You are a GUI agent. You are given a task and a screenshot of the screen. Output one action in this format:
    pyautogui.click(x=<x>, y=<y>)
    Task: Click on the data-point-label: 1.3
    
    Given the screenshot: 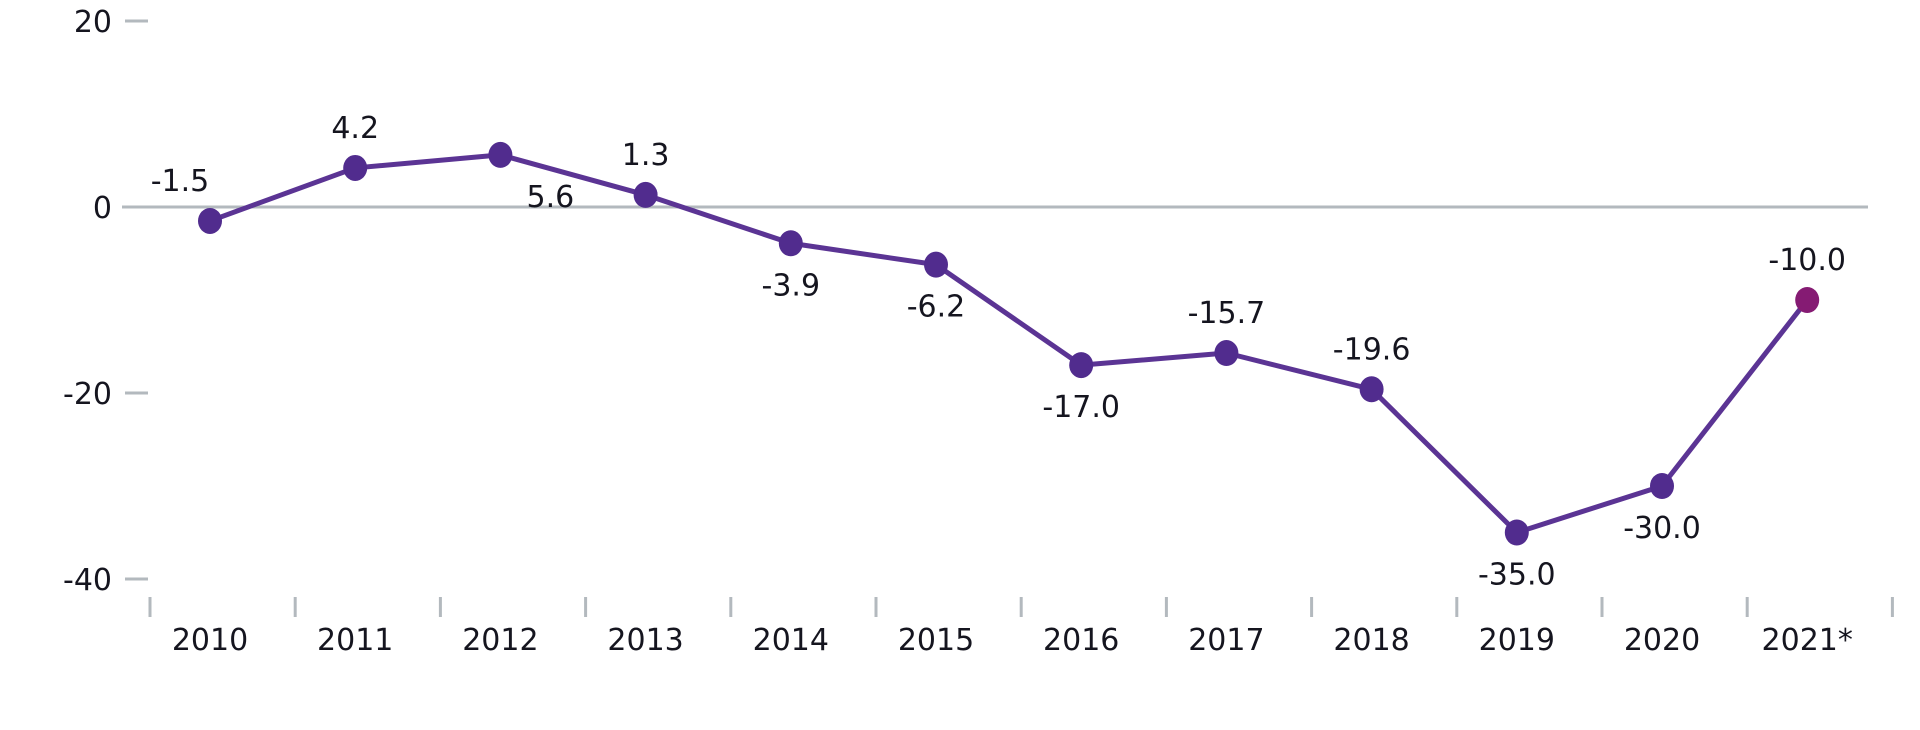 What is the action you would take?
    pyautogui.click(x=646, y=155)
    